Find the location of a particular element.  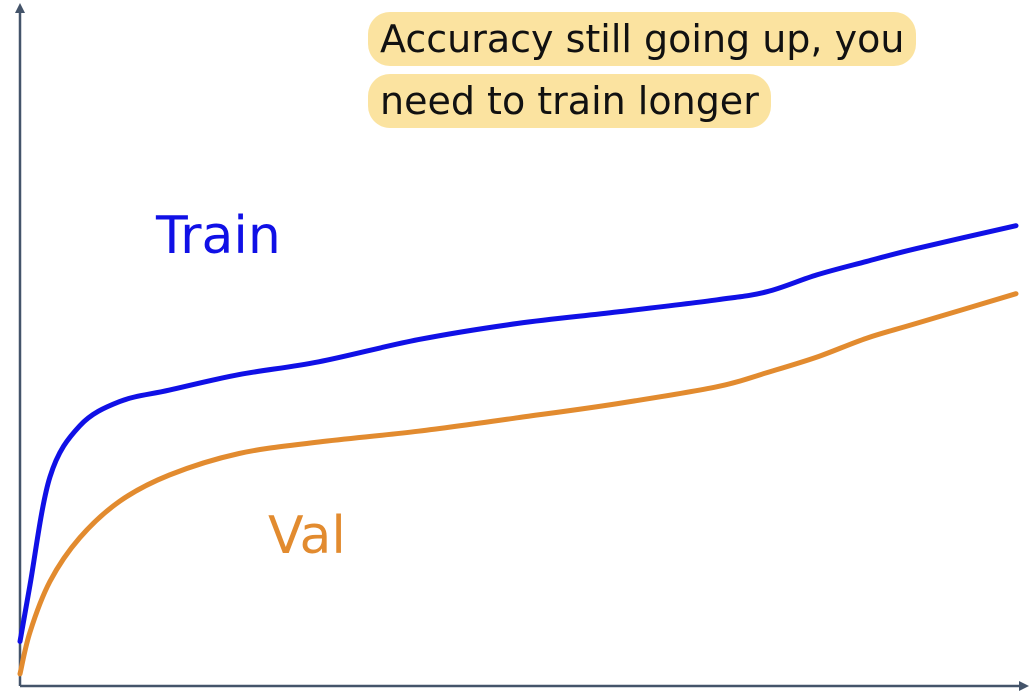

annotation-line-1: Accuracy still going up, you is located at coordinates (642, 39).